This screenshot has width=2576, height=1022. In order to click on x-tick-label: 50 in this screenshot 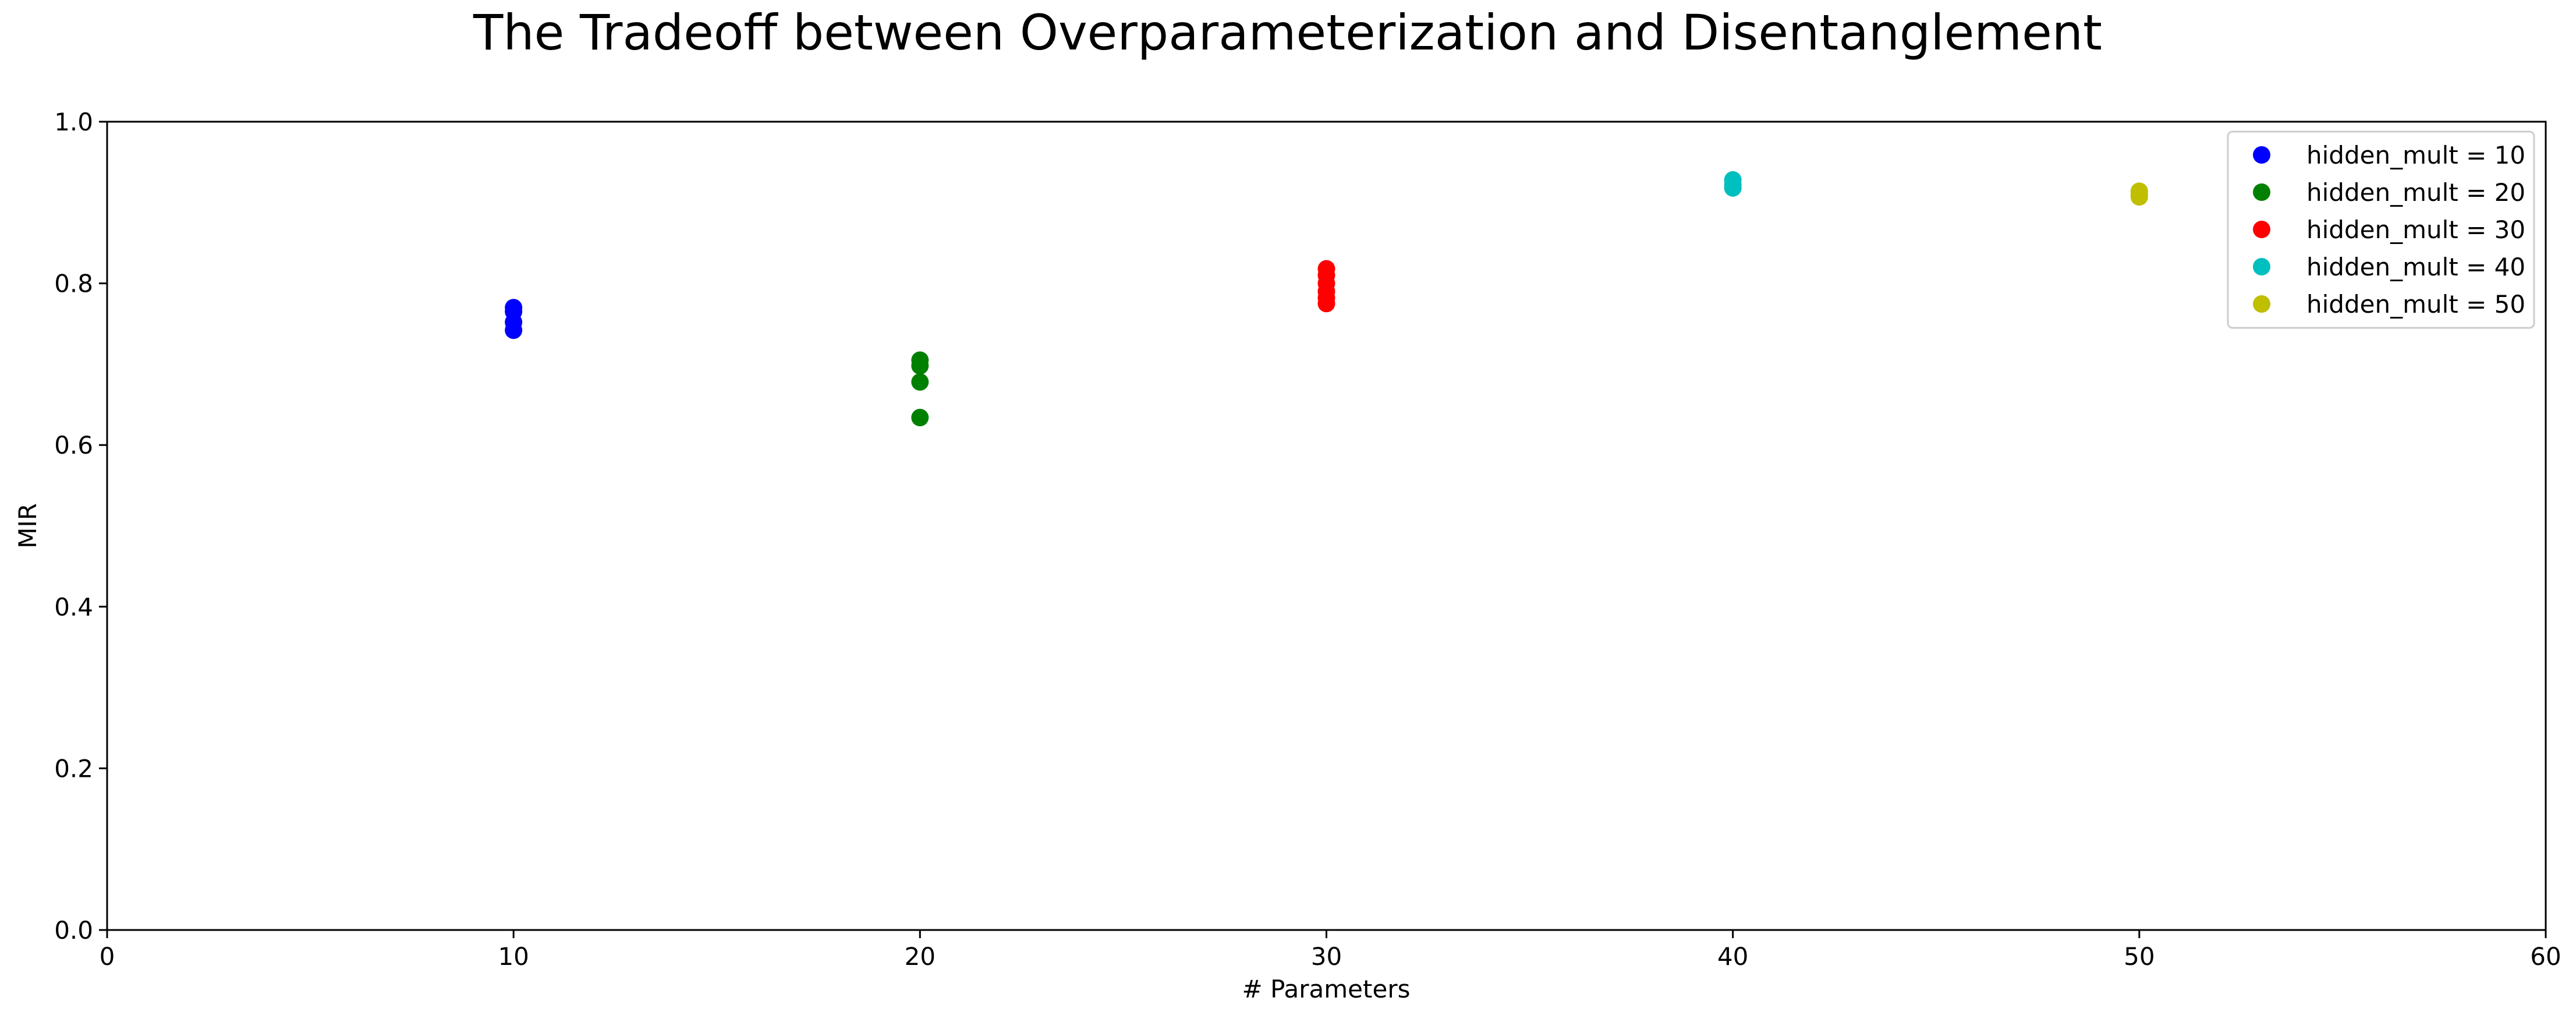, I will do `click(2139, 957)`.